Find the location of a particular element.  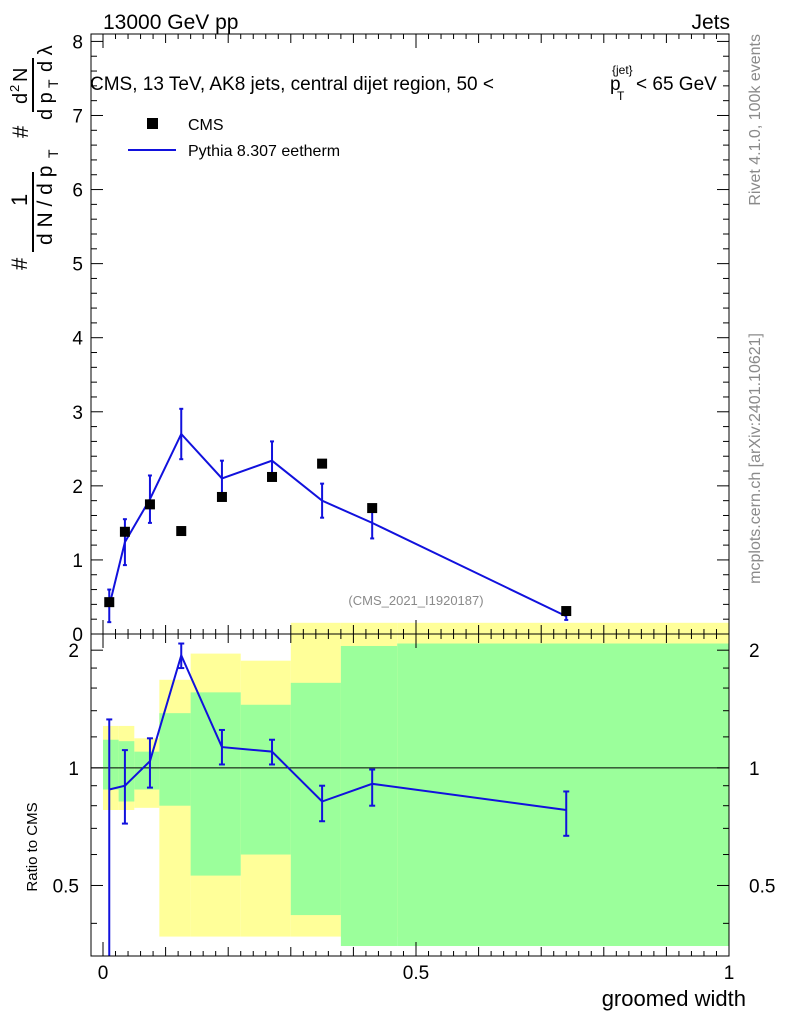

main-ytick-label-8: 8 is located at coordinates (77, 42).